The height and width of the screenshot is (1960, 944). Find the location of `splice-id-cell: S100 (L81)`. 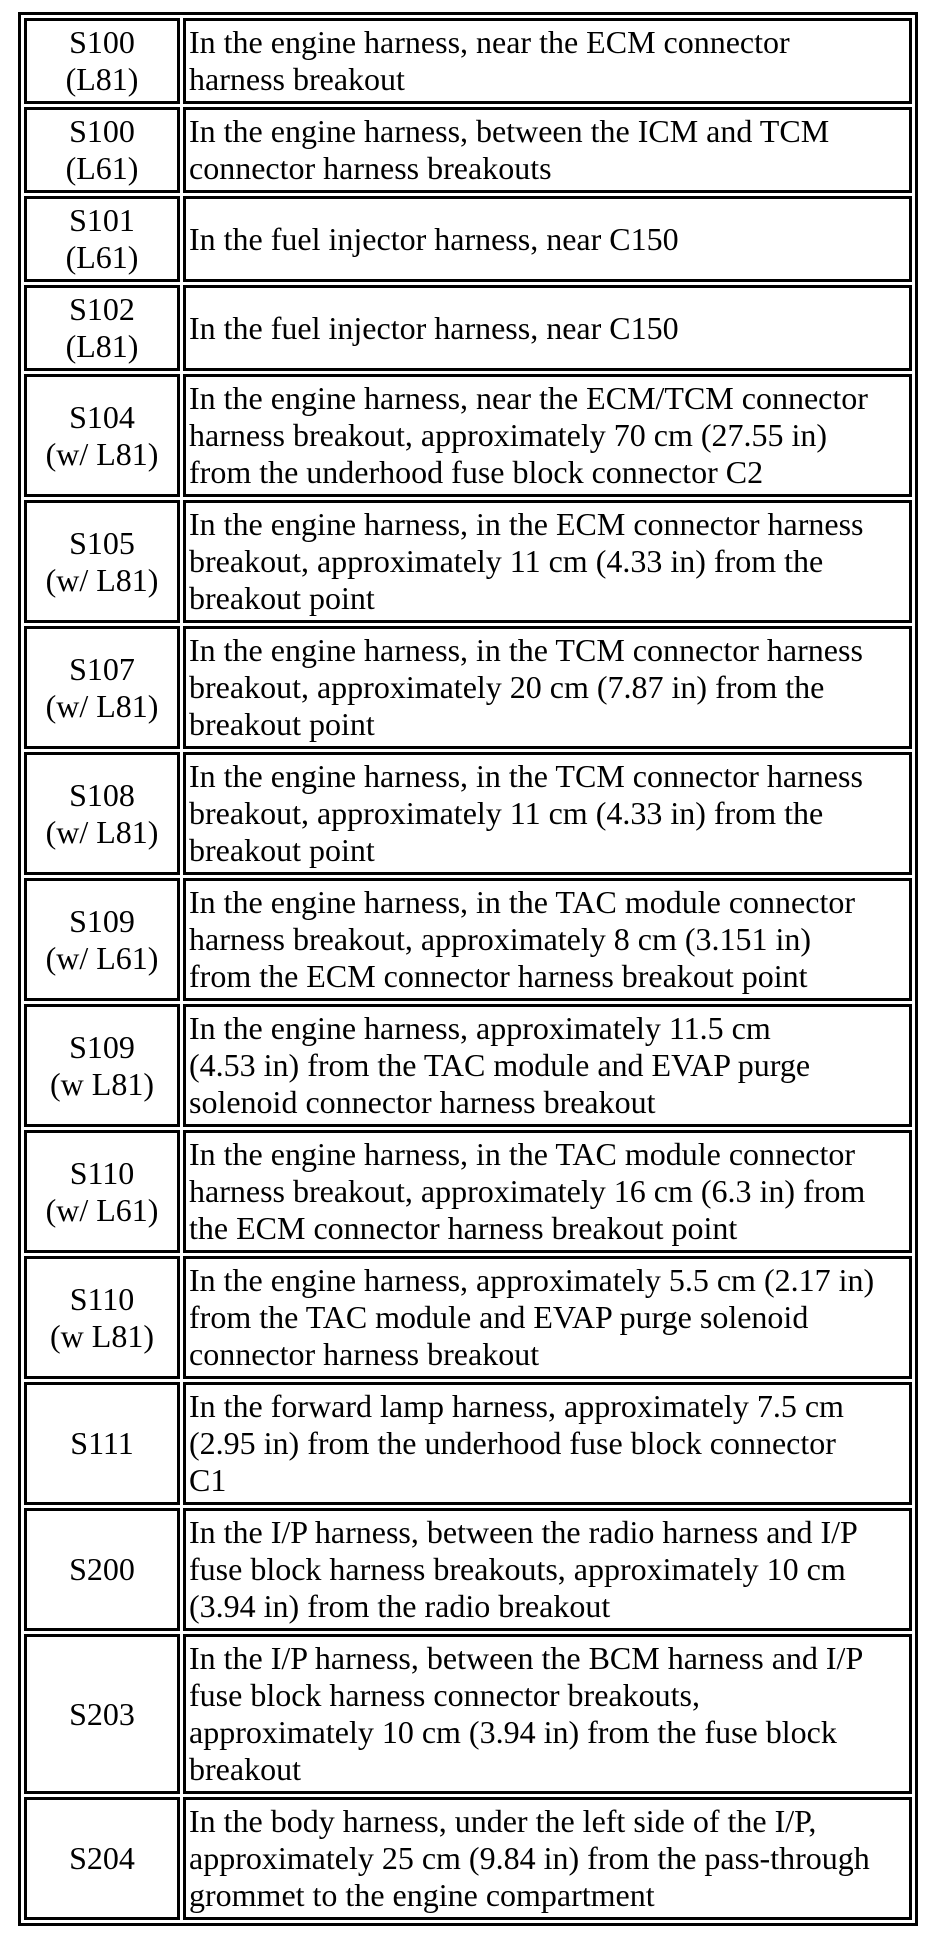

splice-id-cell: S100 (L81) is located at coordinates (102, 61).